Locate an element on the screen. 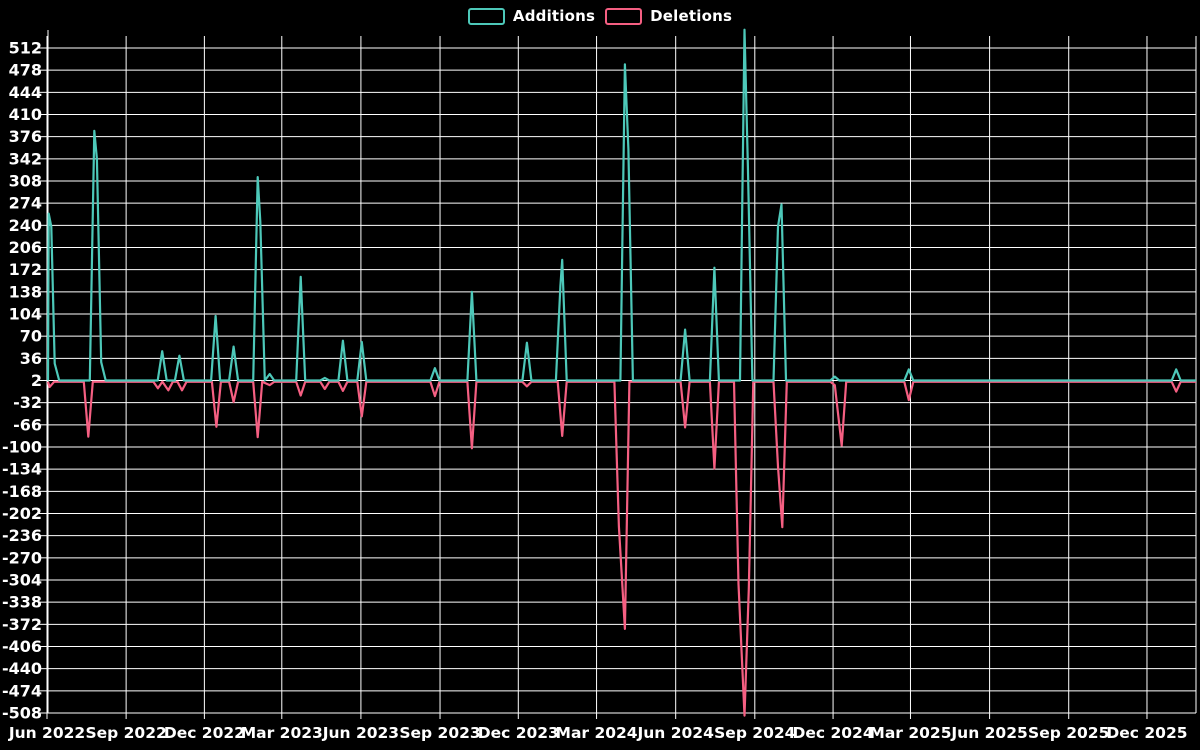 Image resolution: width=1200 pixels, height=750 pixels. x-axis-tick-label: Jun 2023 is located at coordinates (360, 733).